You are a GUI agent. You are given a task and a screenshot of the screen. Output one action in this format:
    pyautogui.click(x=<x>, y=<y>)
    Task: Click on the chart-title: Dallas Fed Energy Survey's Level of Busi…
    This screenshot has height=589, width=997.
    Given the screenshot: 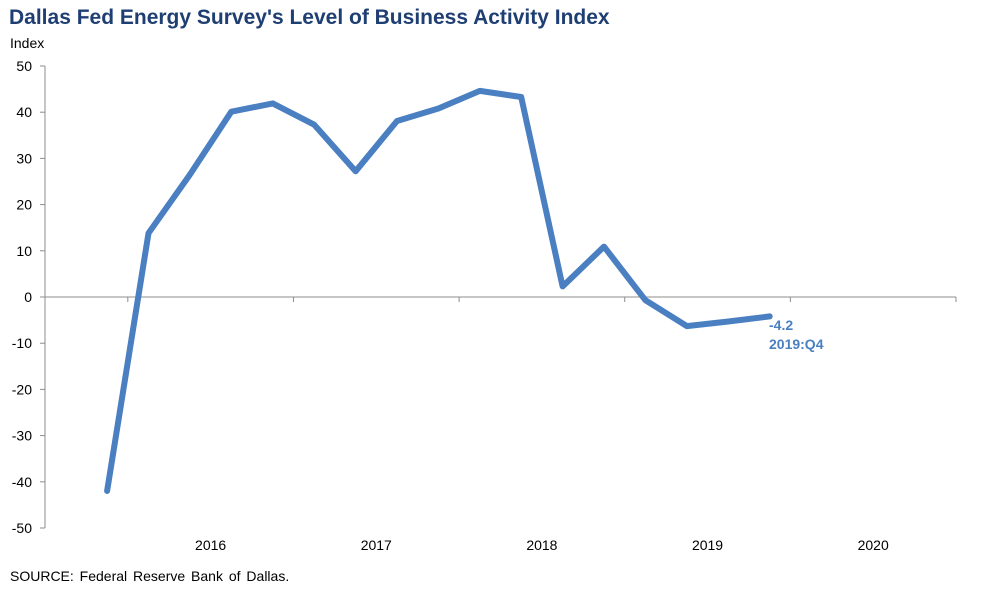 What is the action you would take?
    pyautogui.click(x=309, y=17)
    